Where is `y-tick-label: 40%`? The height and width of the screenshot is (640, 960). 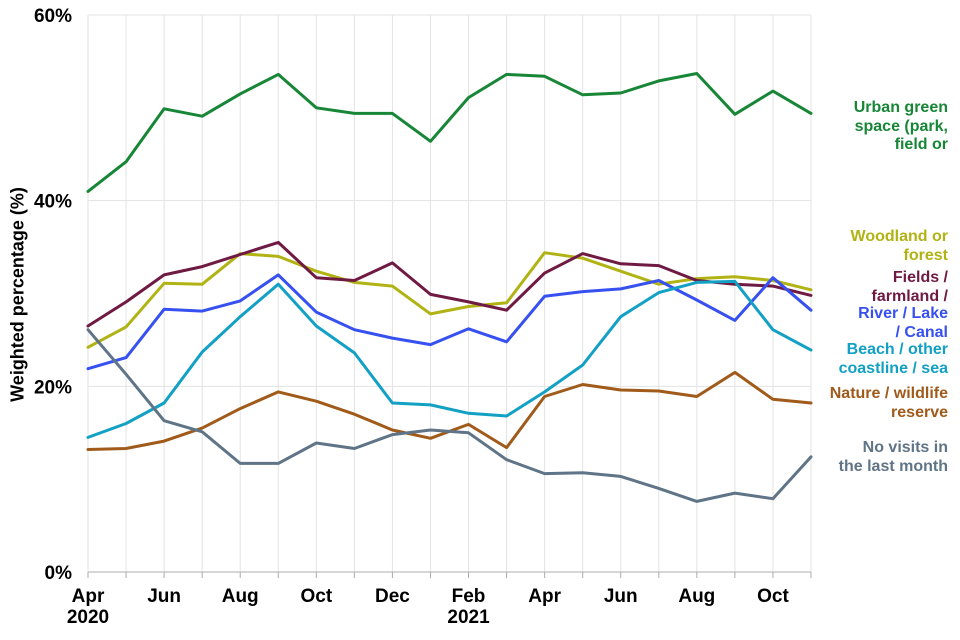
y-tick-label: 40% is located at coordinates (53, 202).